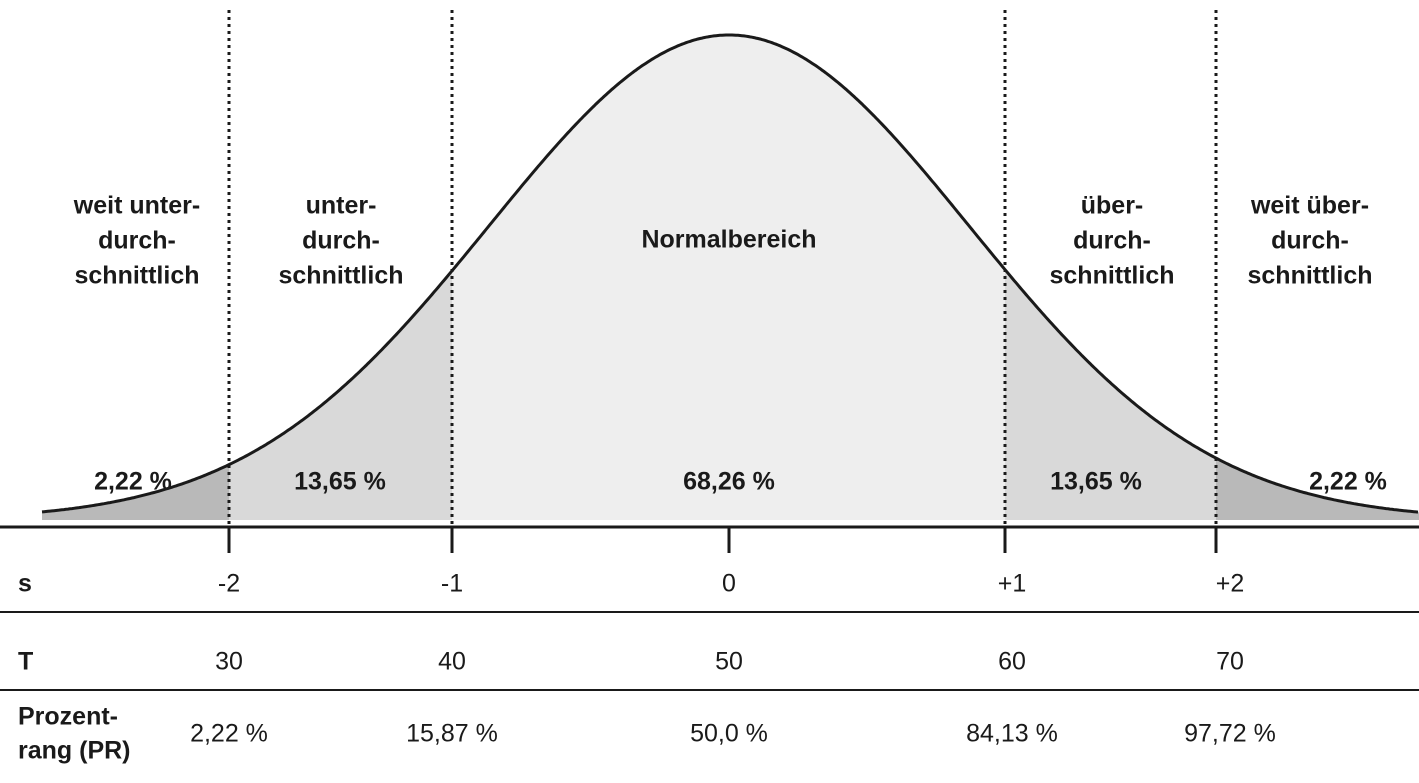 The image size is (1419, 783). I want to click on row-value: +1, so click(1012, 584).